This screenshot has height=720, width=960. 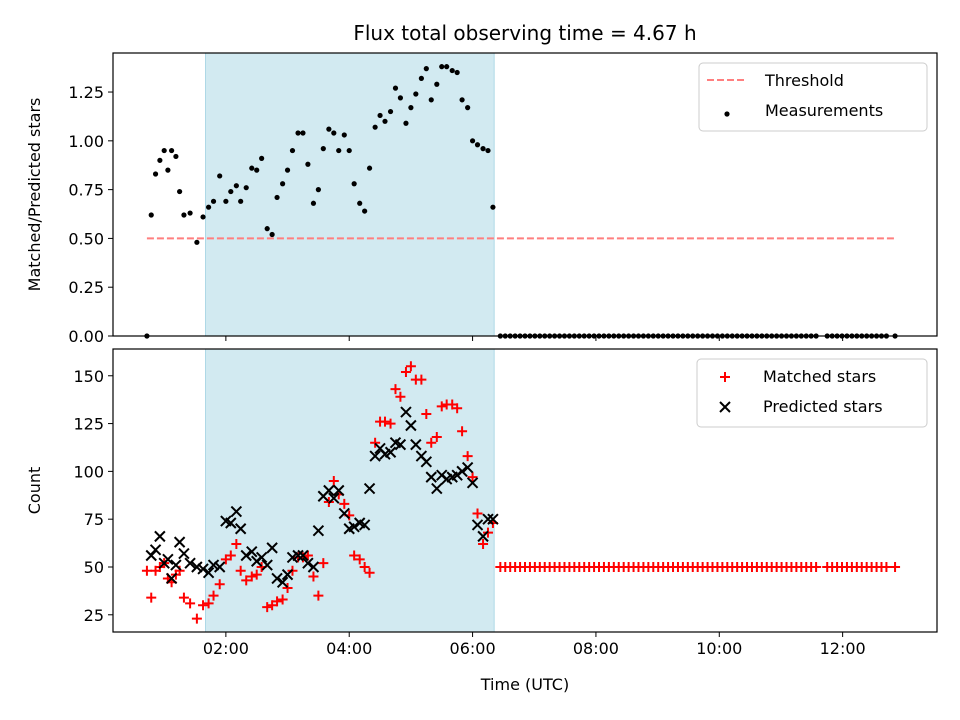 I want to click on x-tick-label: 08:00, so click(x=596, y=648).